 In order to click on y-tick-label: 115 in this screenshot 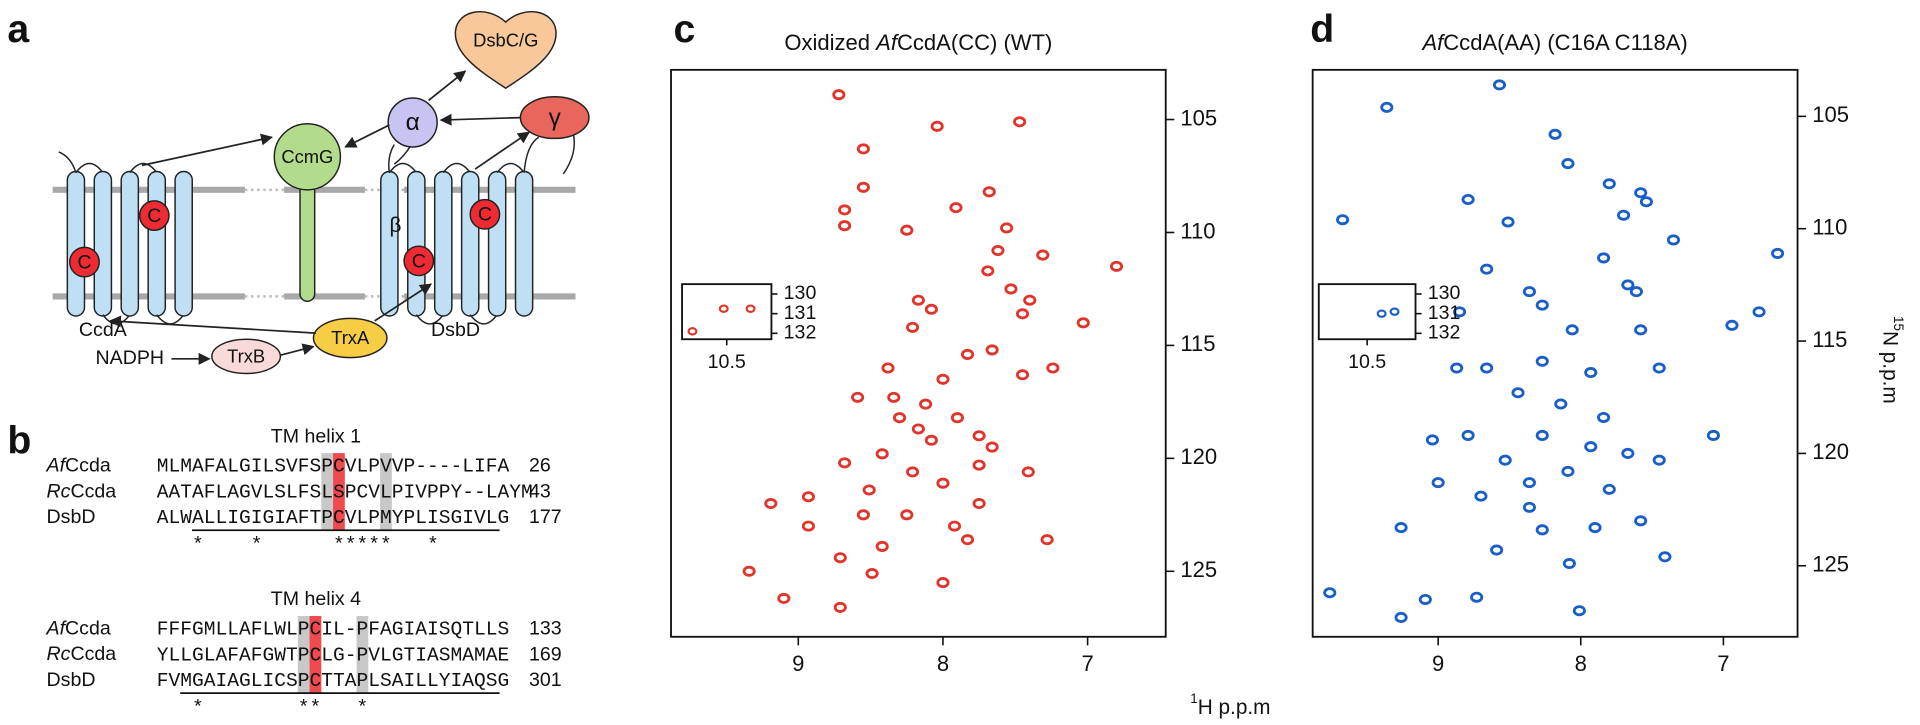, I will do `click(1829, 339)`.